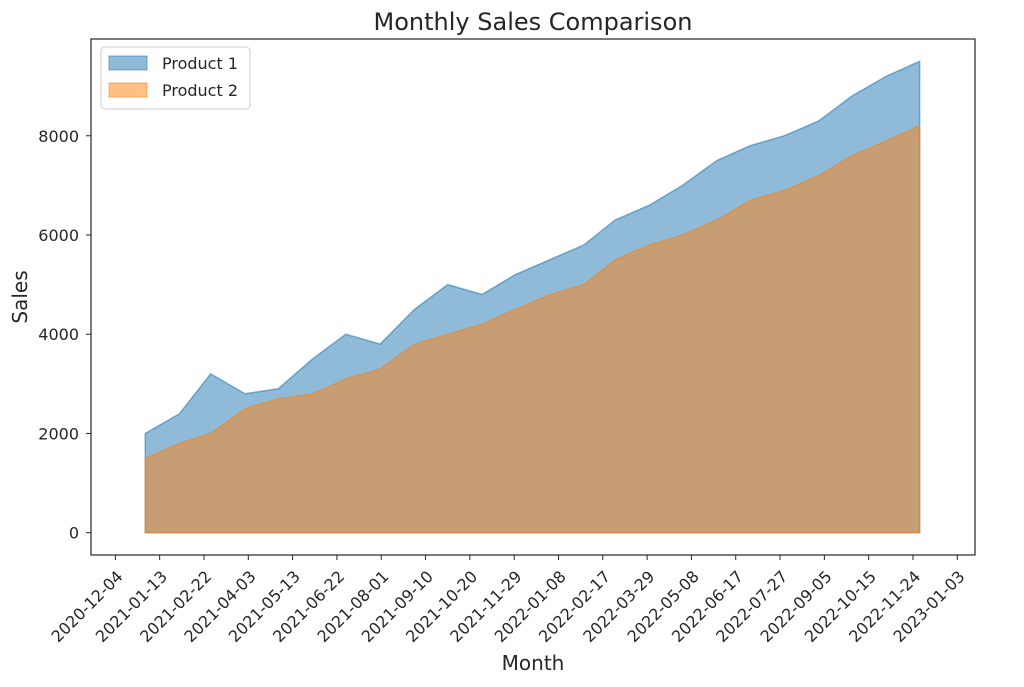  Describe the element at coordinates (175, 78) in the screenshot. I see `legend: Product 1 Product 2` at that location.